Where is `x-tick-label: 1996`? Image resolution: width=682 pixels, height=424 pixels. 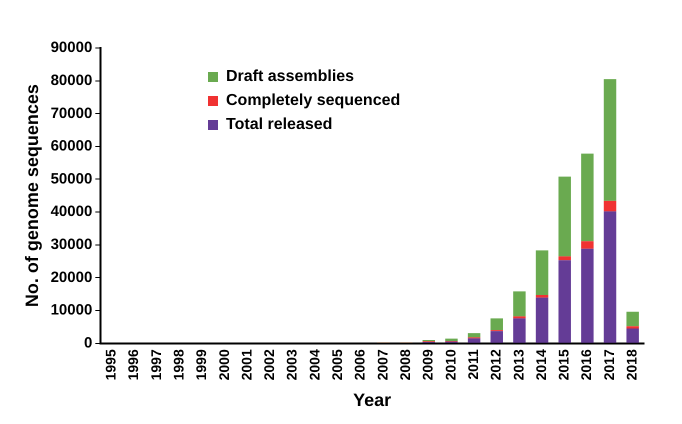
x-tick-label: 1996 is located at coordinates (133, 364).